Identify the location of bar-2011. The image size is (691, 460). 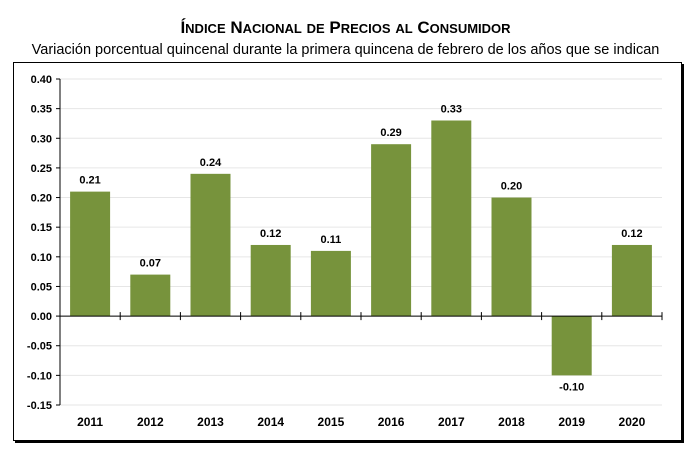
(90, 254).